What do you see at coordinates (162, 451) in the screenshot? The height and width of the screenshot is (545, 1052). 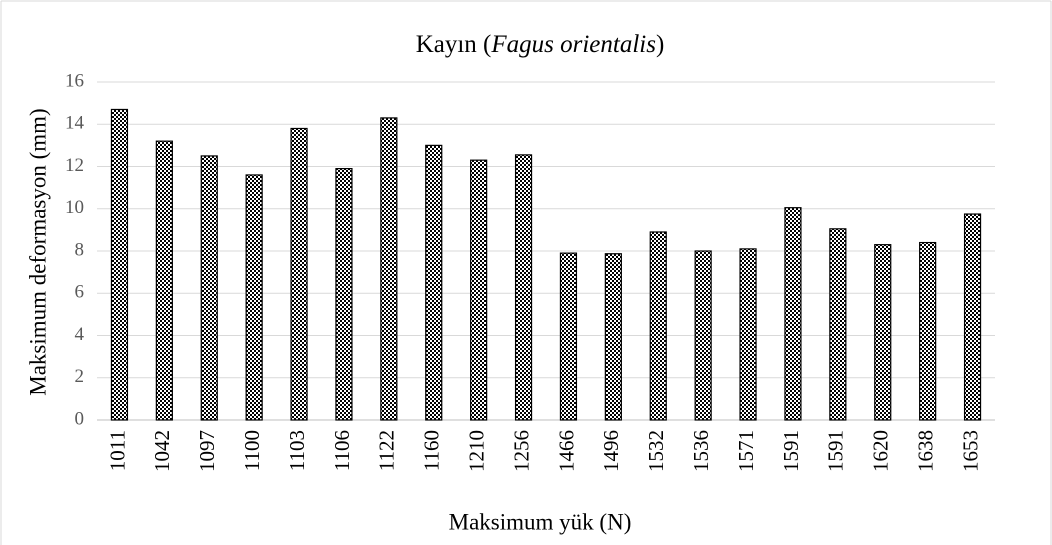 I see `x-tick-label: 1042` at bounding box center [162, 451].